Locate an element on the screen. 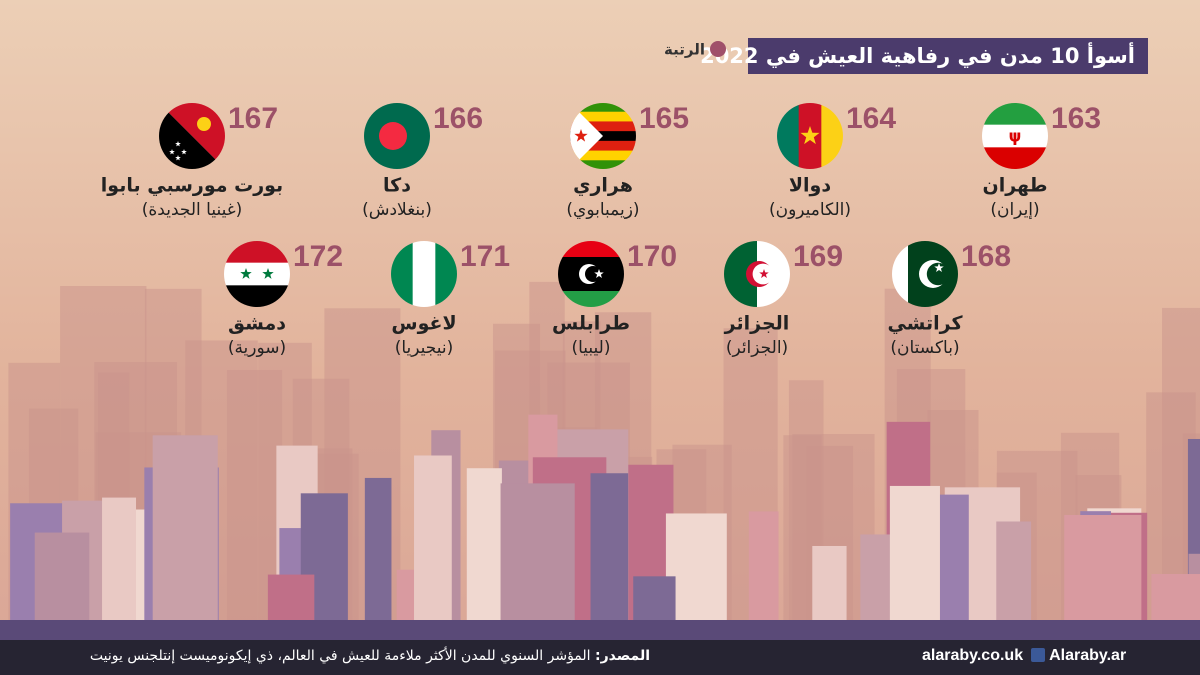 This screenshot has height=675, width=1200. rank: 168 is located at coordinates (986, 256).